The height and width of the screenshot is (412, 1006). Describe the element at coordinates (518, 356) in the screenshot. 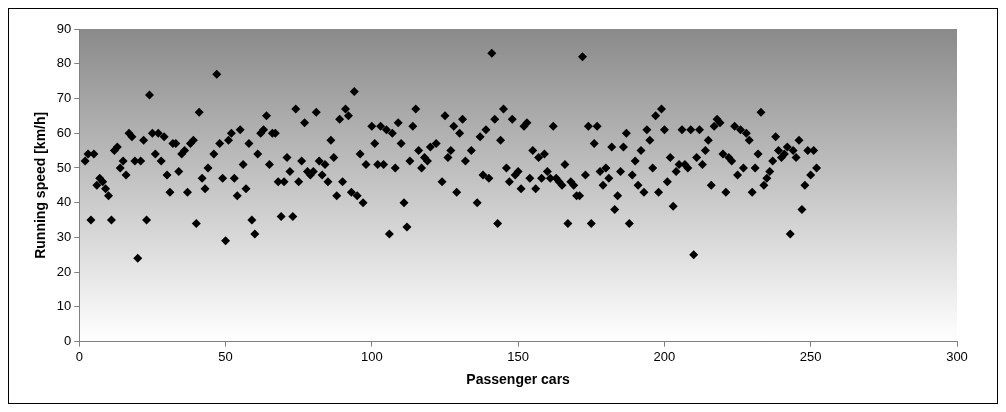

I see `x-tick-label: 150` at that location.